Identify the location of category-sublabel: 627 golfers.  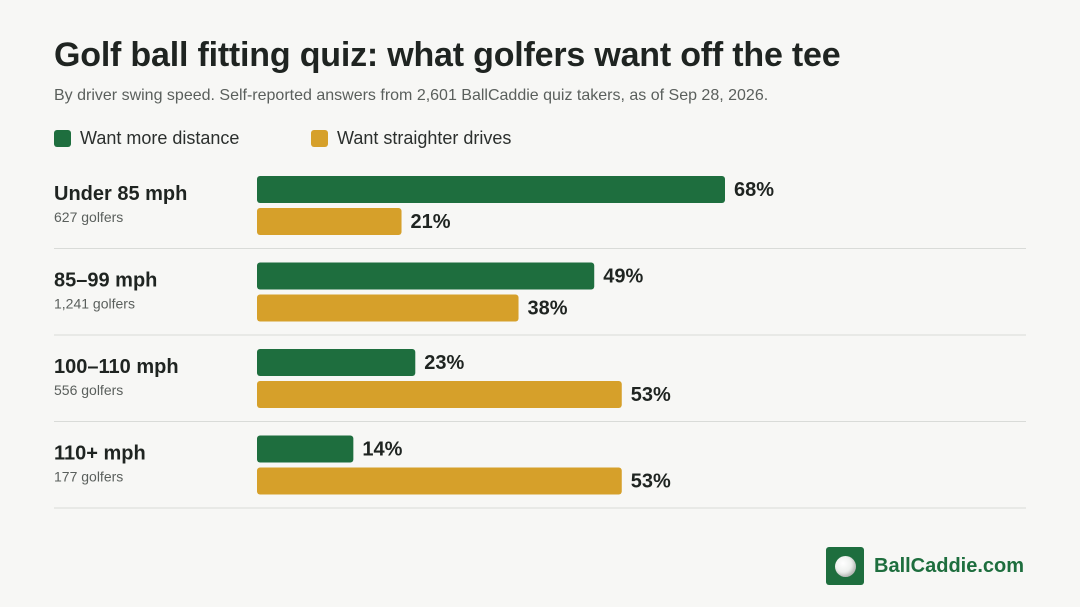
(88, 217).